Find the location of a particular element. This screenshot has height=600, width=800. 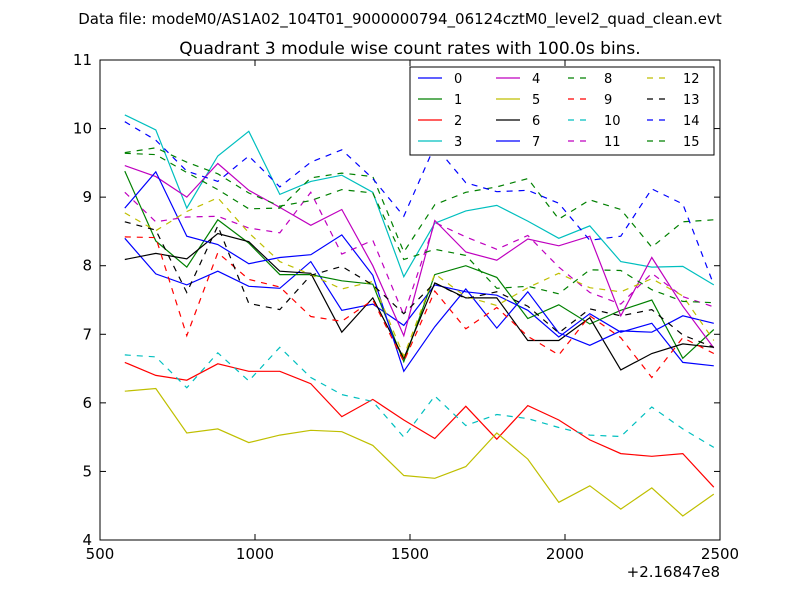

x-tick-label: 2000 is located at coordinates (565, 554).